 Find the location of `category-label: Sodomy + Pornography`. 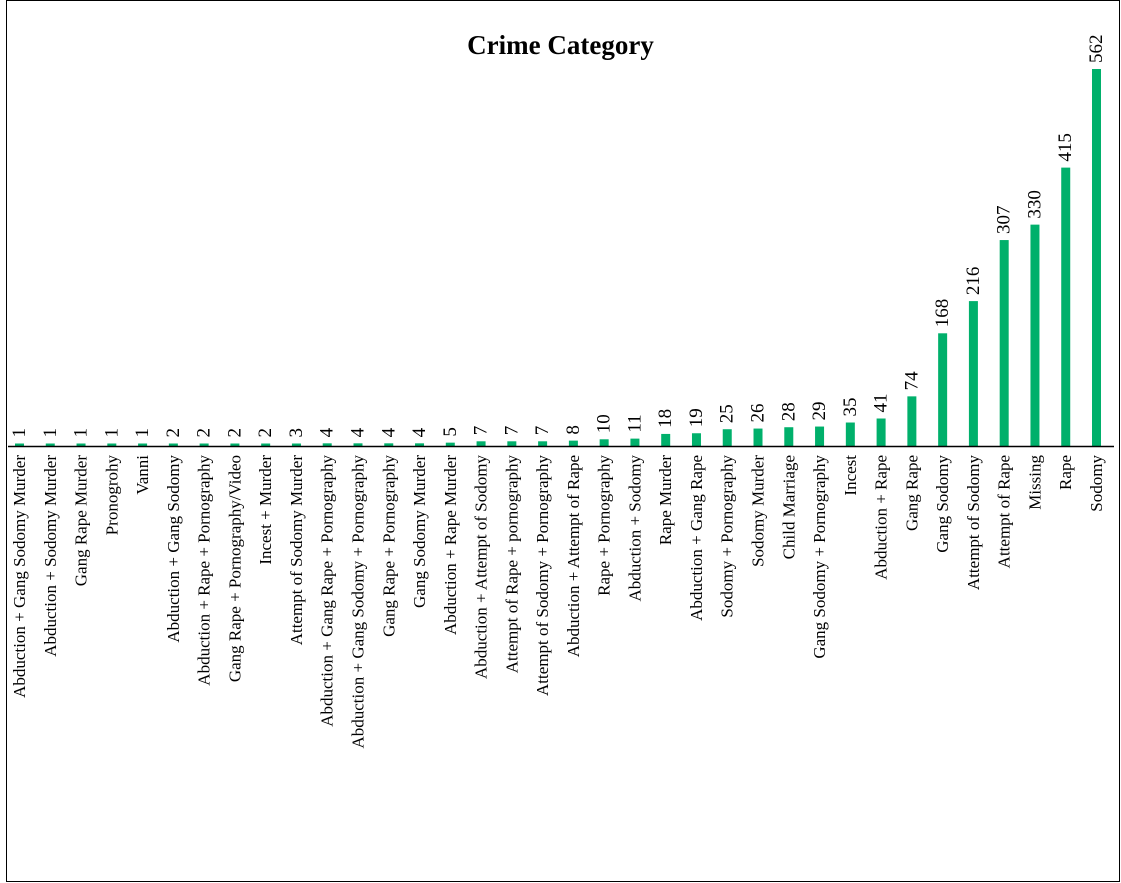

category-label: Sodomy + Pornography is located at coordinates (727, 536).